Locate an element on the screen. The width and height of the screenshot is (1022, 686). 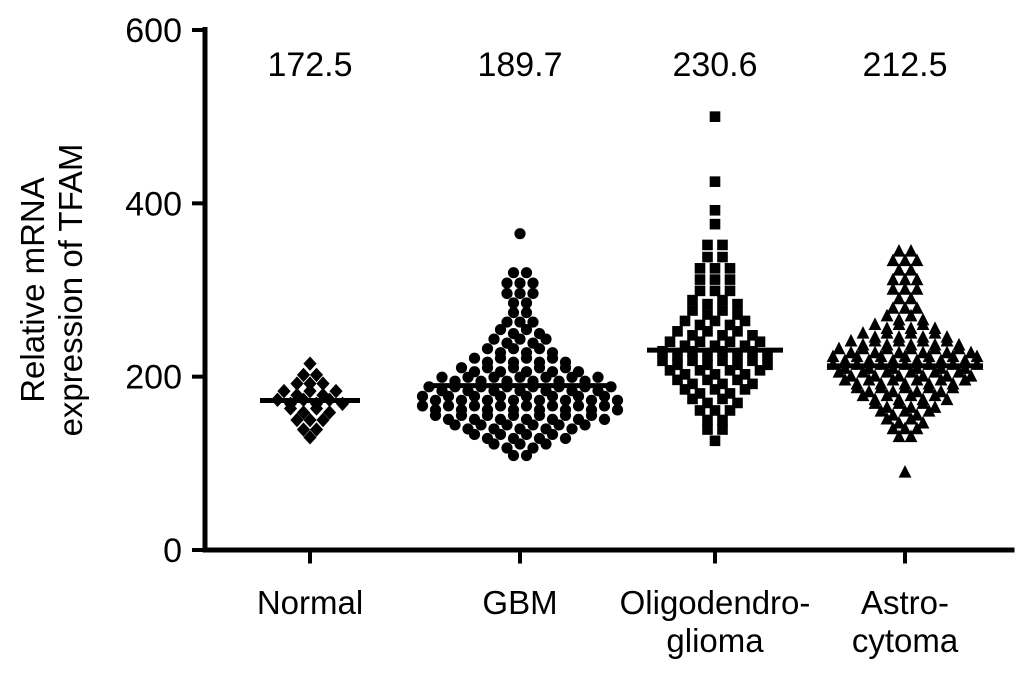
y-tick-label: 600 is located at coordinates (153, 31).